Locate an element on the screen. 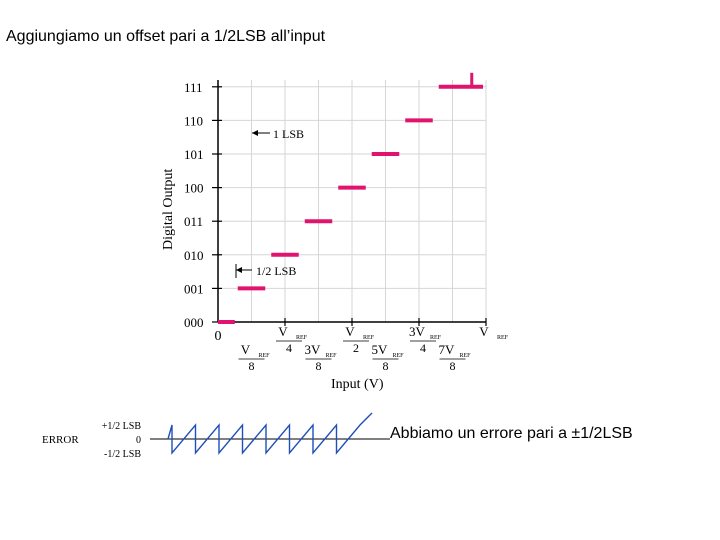  x-tick-label-bottom: 5V REF 8 is located at coordinates (388, 357).